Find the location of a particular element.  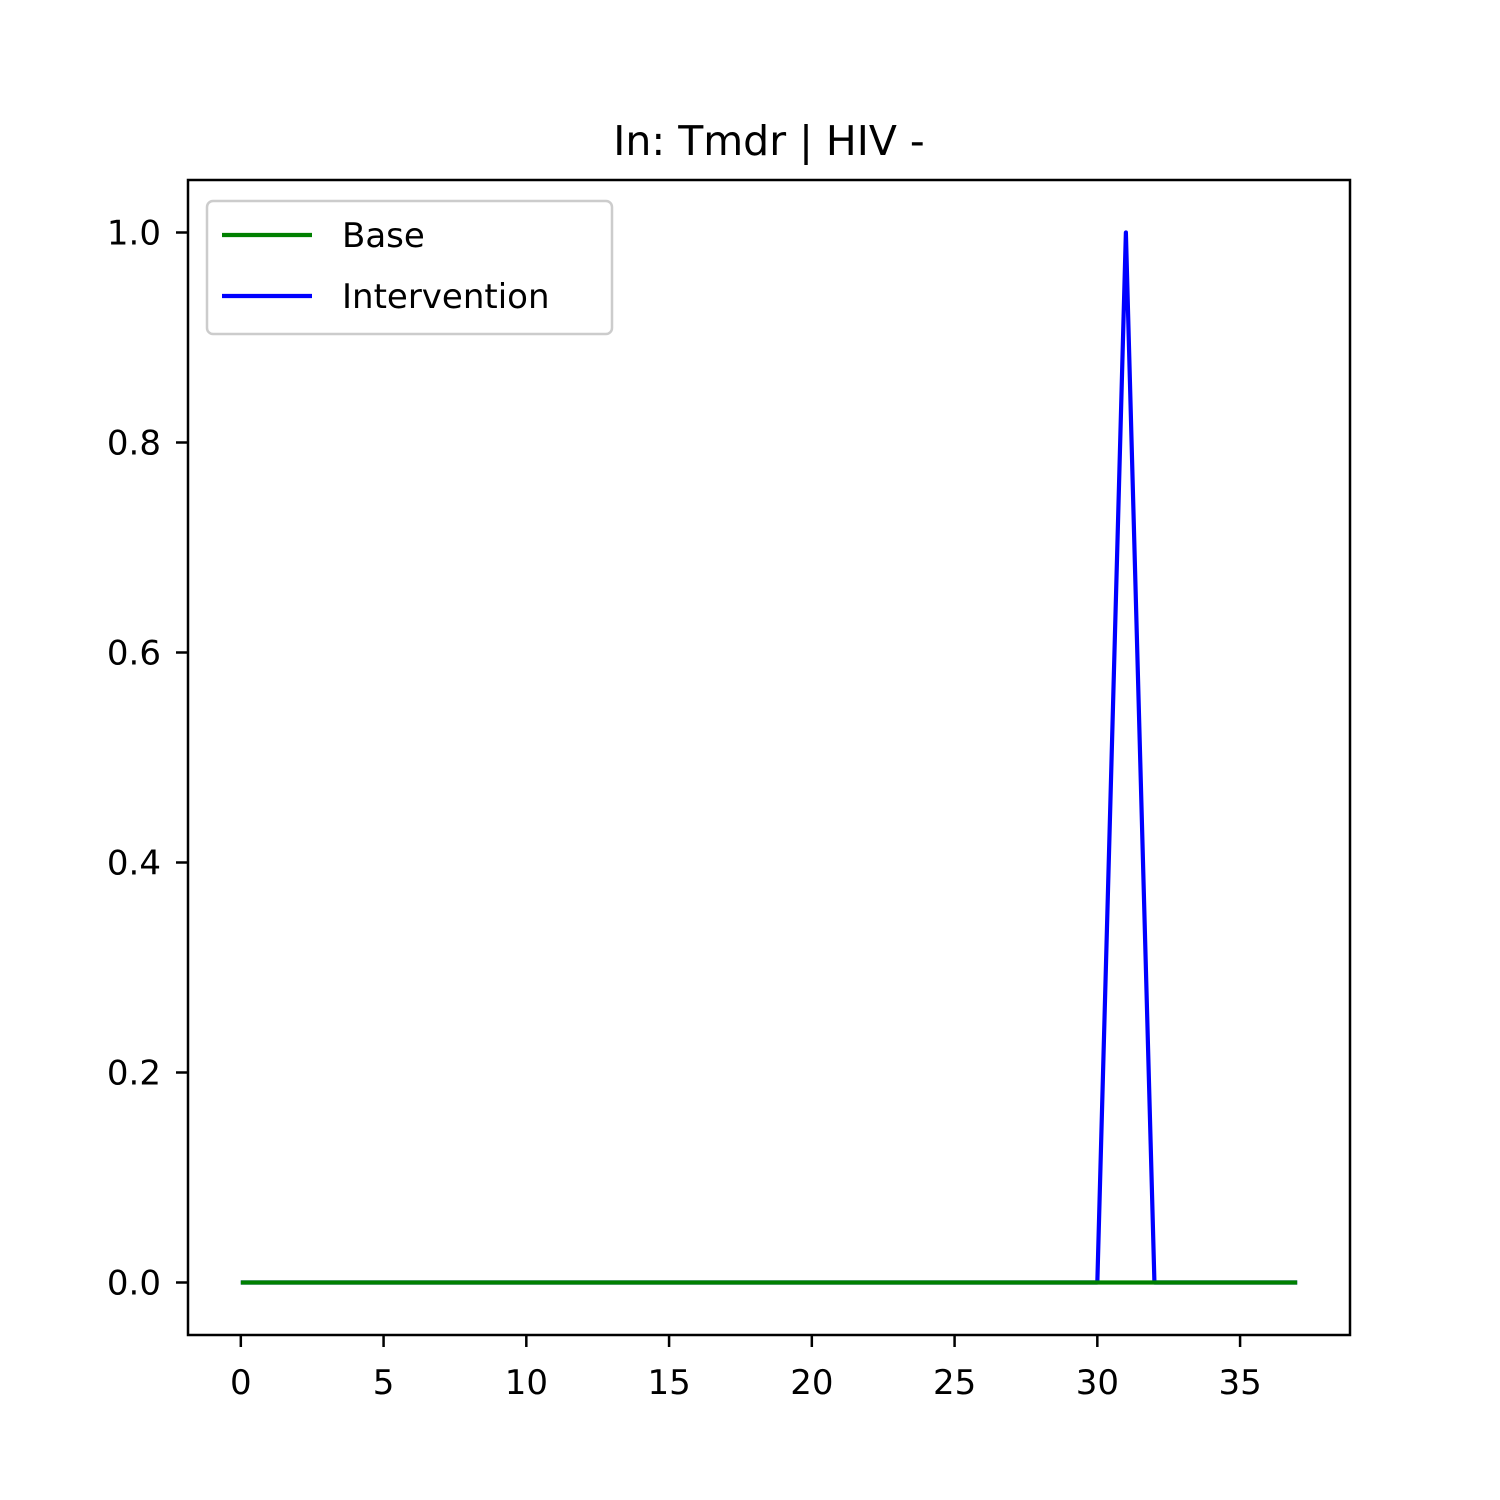

x-axis: 0 5 10 15 20 25 30 35 is located at coordinates (746, 1369).